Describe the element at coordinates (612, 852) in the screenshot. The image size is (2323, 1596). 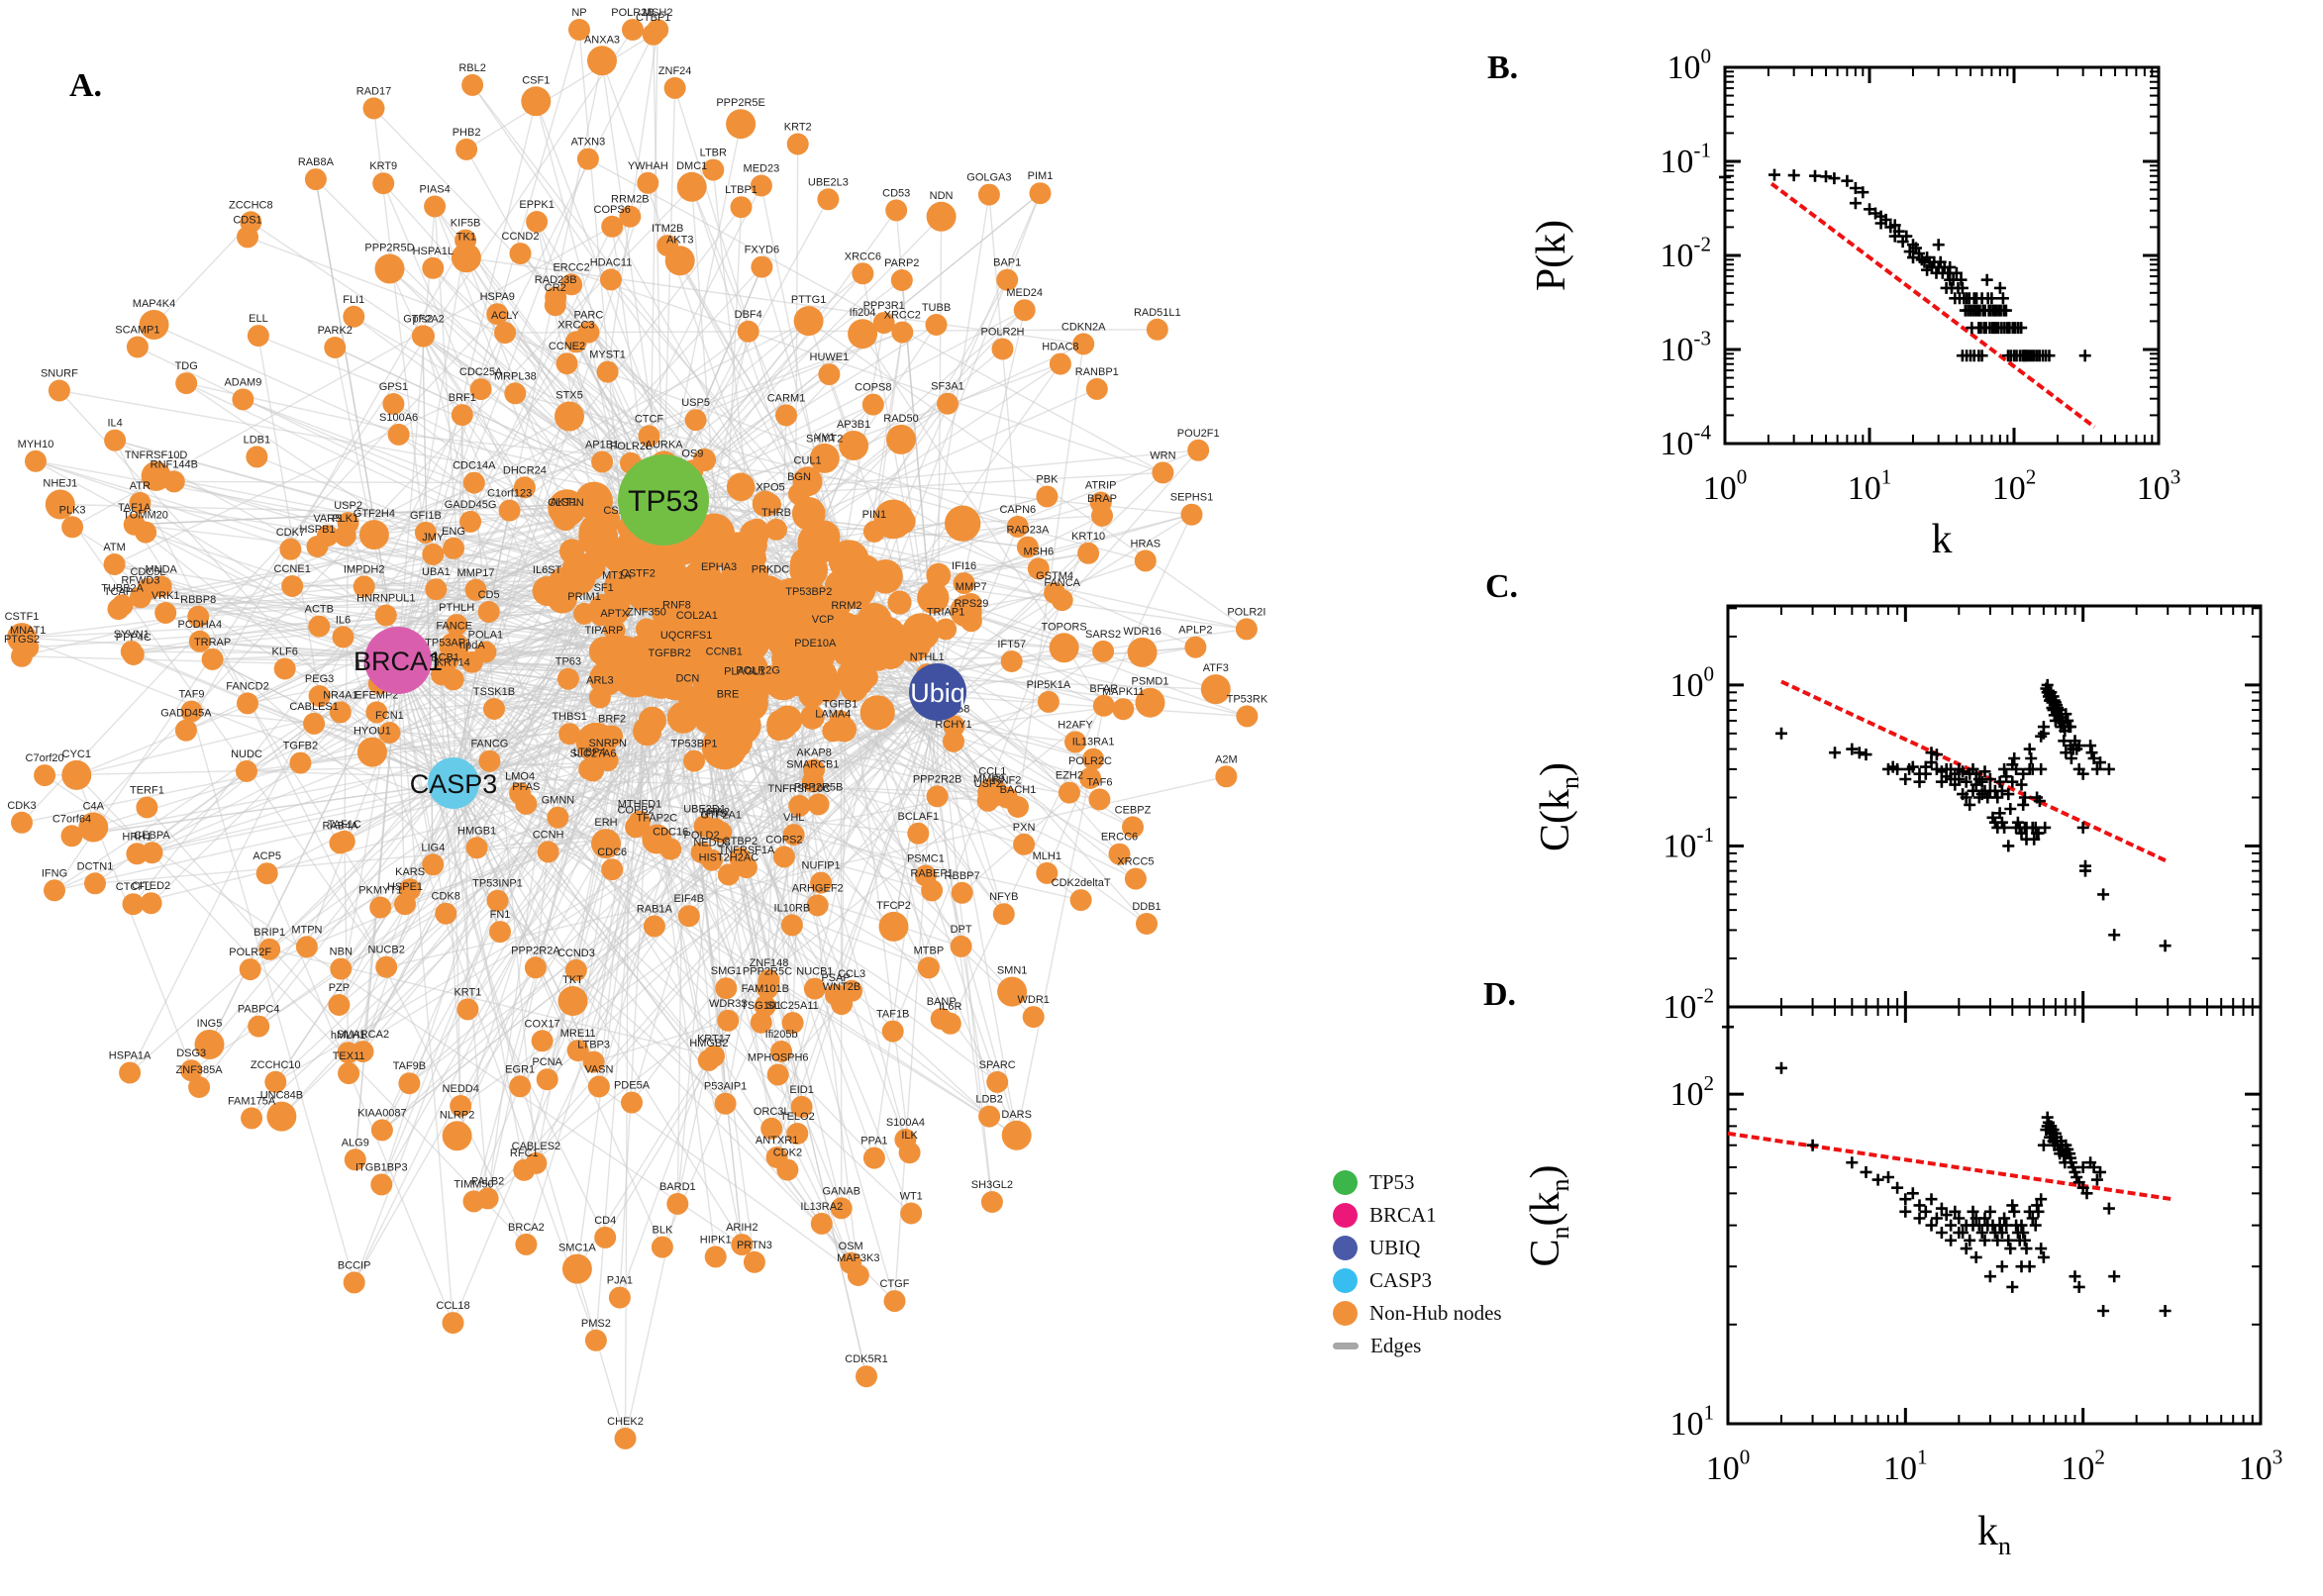
I see `gene-label: CDC6` at that location.